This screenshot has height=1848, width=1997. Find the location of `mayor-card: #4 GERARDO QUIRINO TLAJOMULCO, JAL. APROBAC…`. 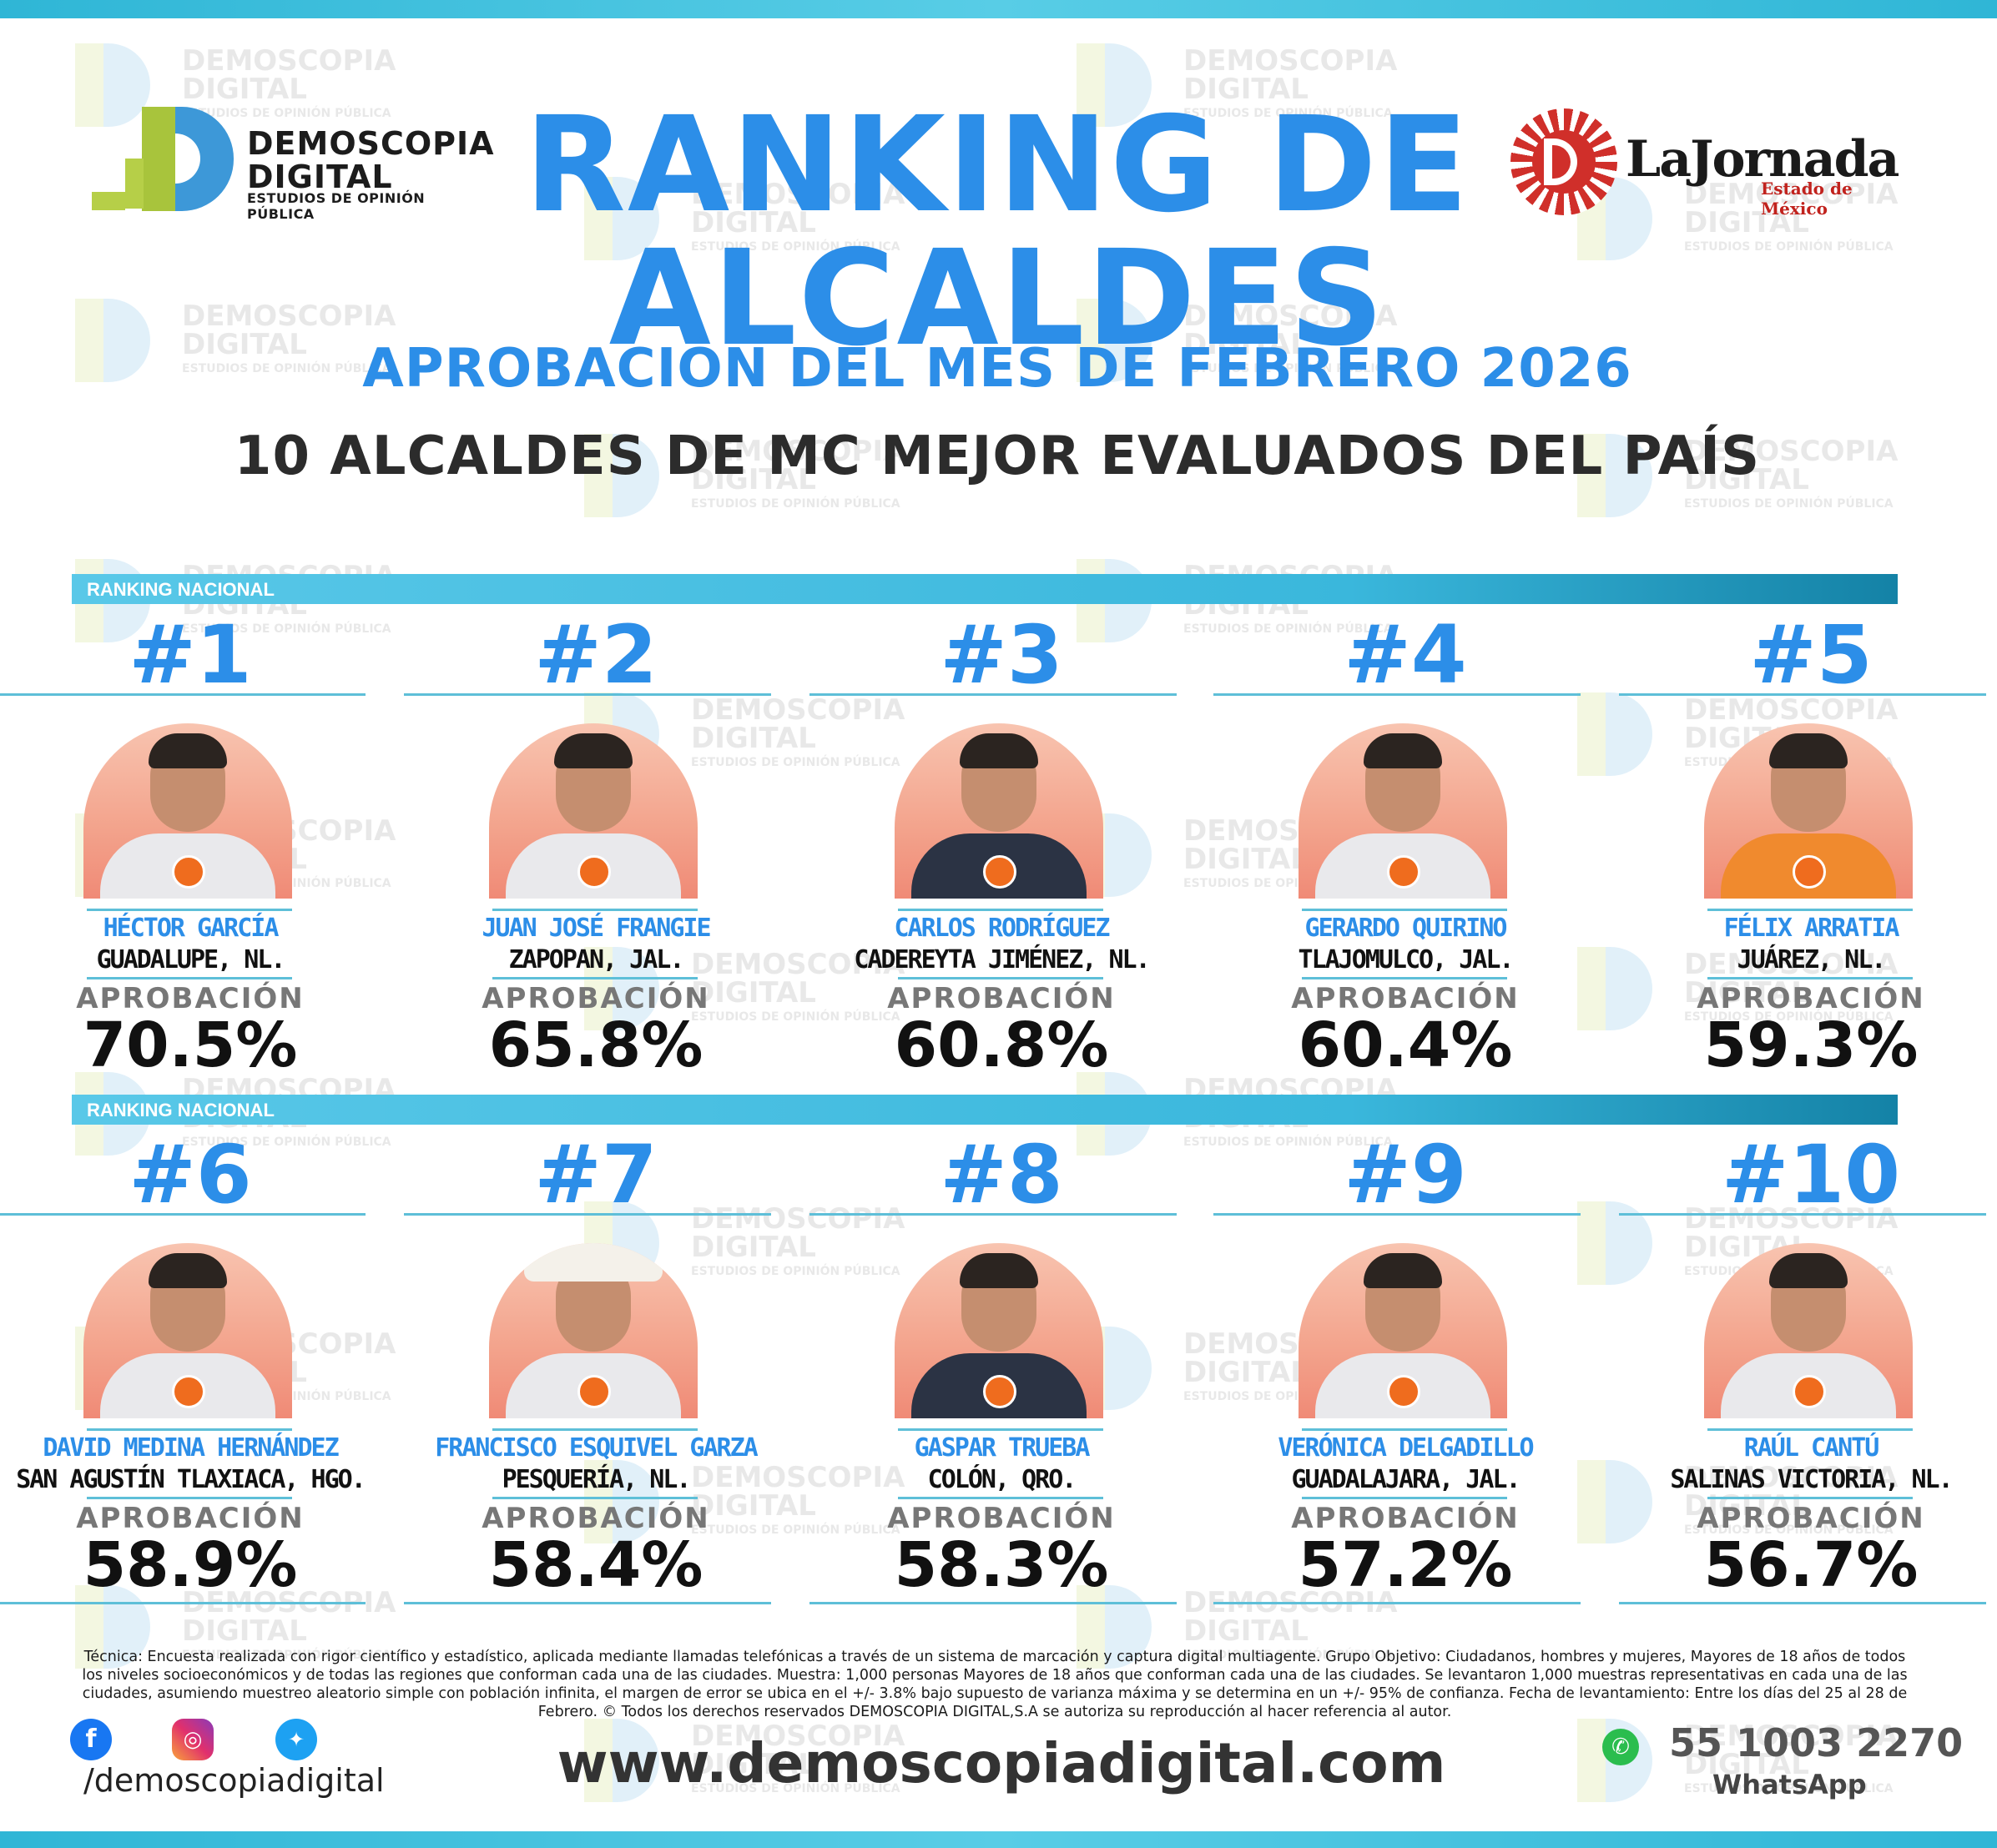

mayor-card: #4 GERARDO QUIRINO TLAJOMULCO, JAL. APROBAC… is located at coordinates (1397, 846).